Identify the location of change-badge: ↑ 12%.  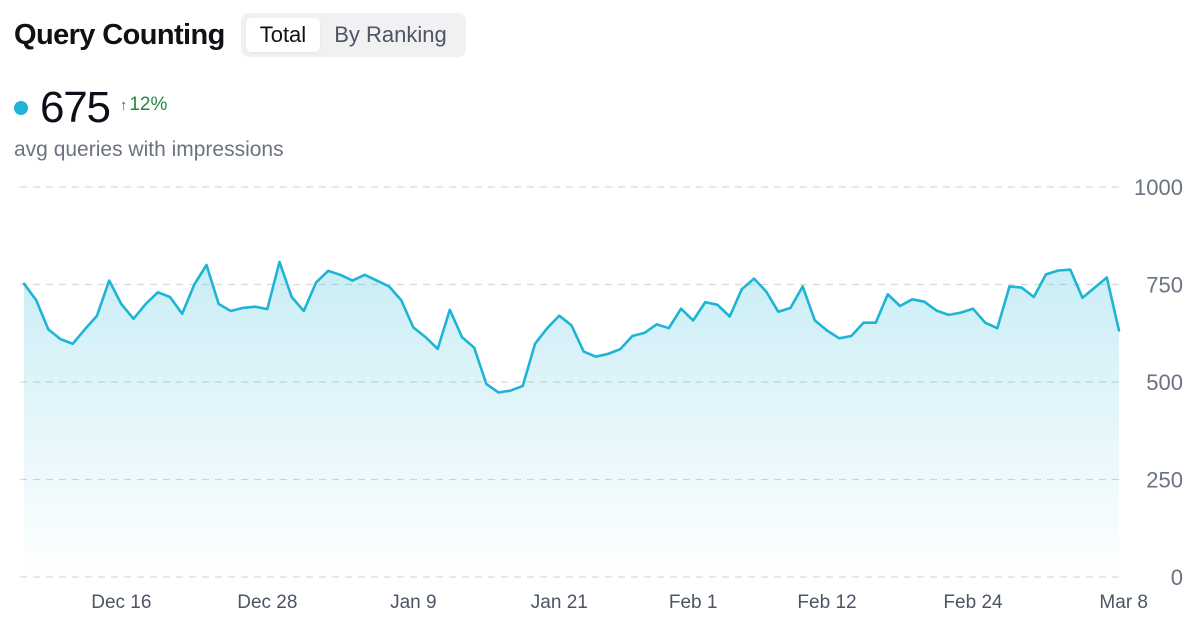
(144, 105).